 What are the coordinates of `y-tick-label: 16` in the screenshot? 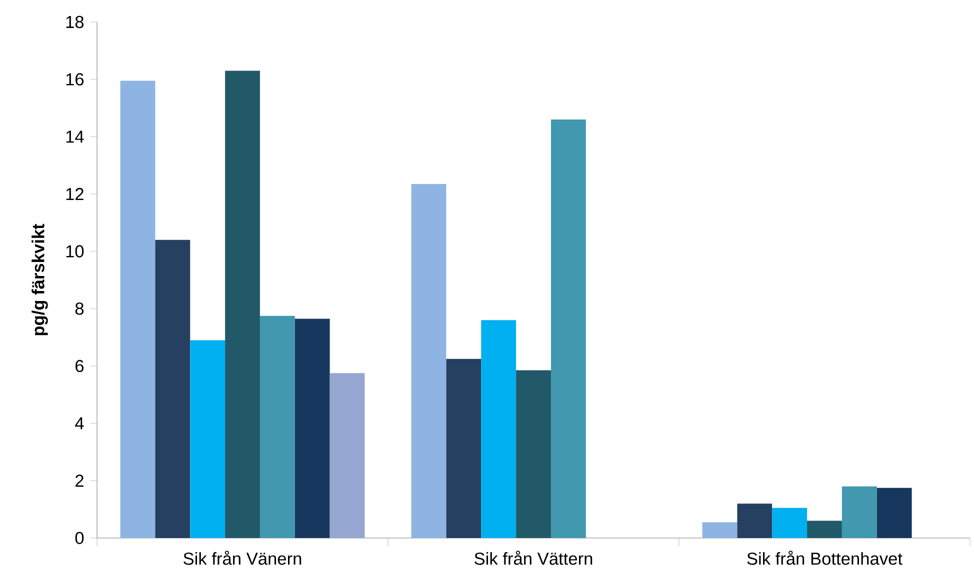 It's located at (75, 79).